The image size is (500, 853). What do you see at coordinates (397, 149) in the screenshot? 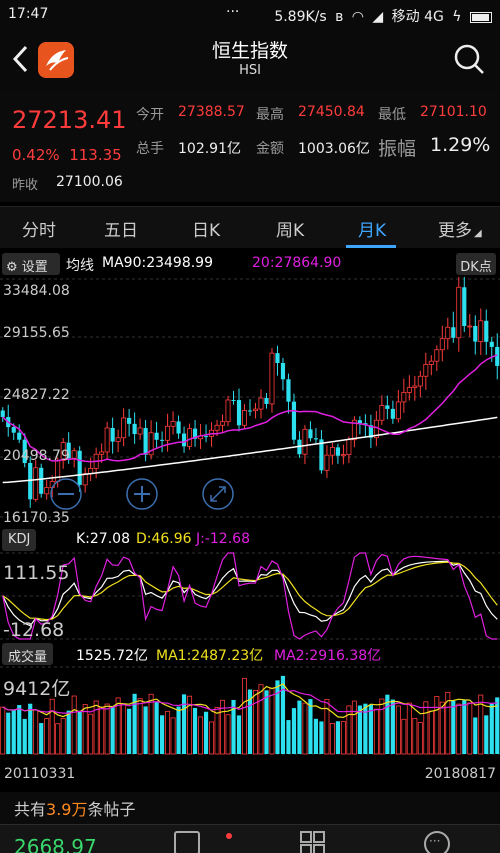
I see `amplitude-label: 振幅` at bounding box center [397, 149].